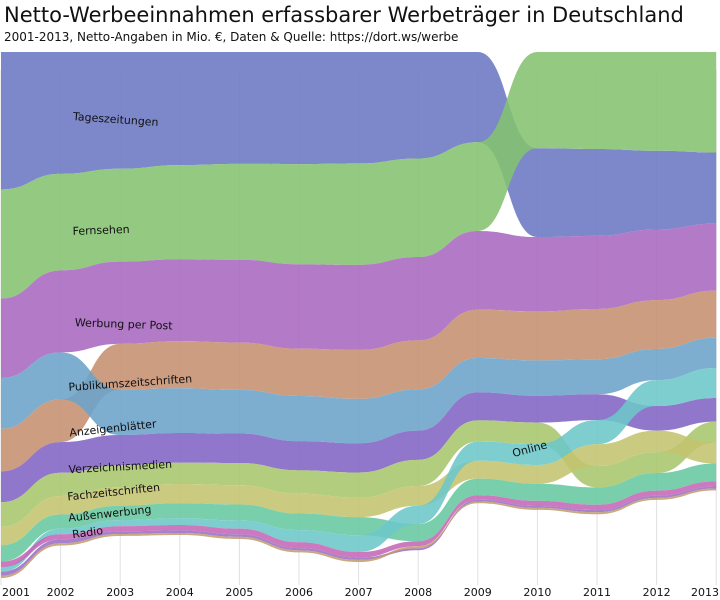 The height and width of the screenshot is (600, 720). What do you see at coordinates (180, 592) in the screenshot?
I see `x-tick-2004: 2004` at bounding box center [180, 592].